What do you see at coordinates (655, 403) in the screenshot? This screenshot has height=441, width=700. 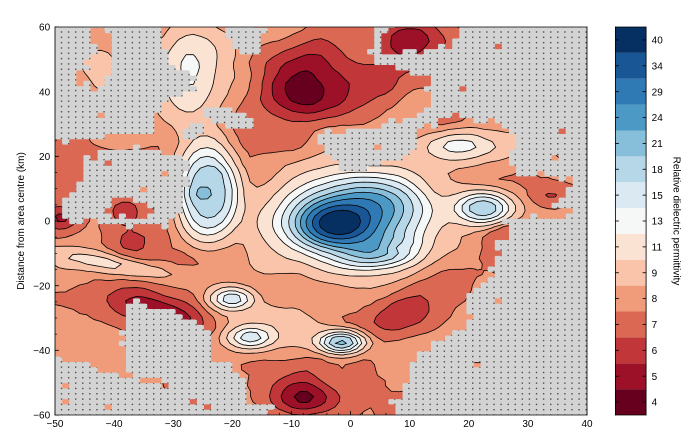 I see `svg-text: 4` at bounding box center [655, 403].